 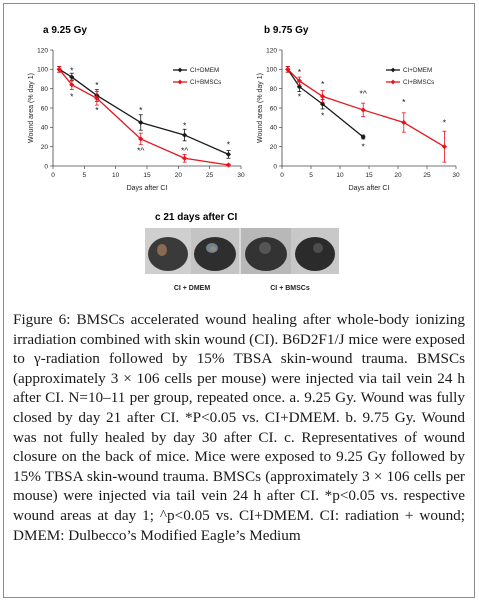 What do you see at coordinates (242, 251) in the screenshot?
I see `mouse-photo-strip` at bounding box center [242, 251].